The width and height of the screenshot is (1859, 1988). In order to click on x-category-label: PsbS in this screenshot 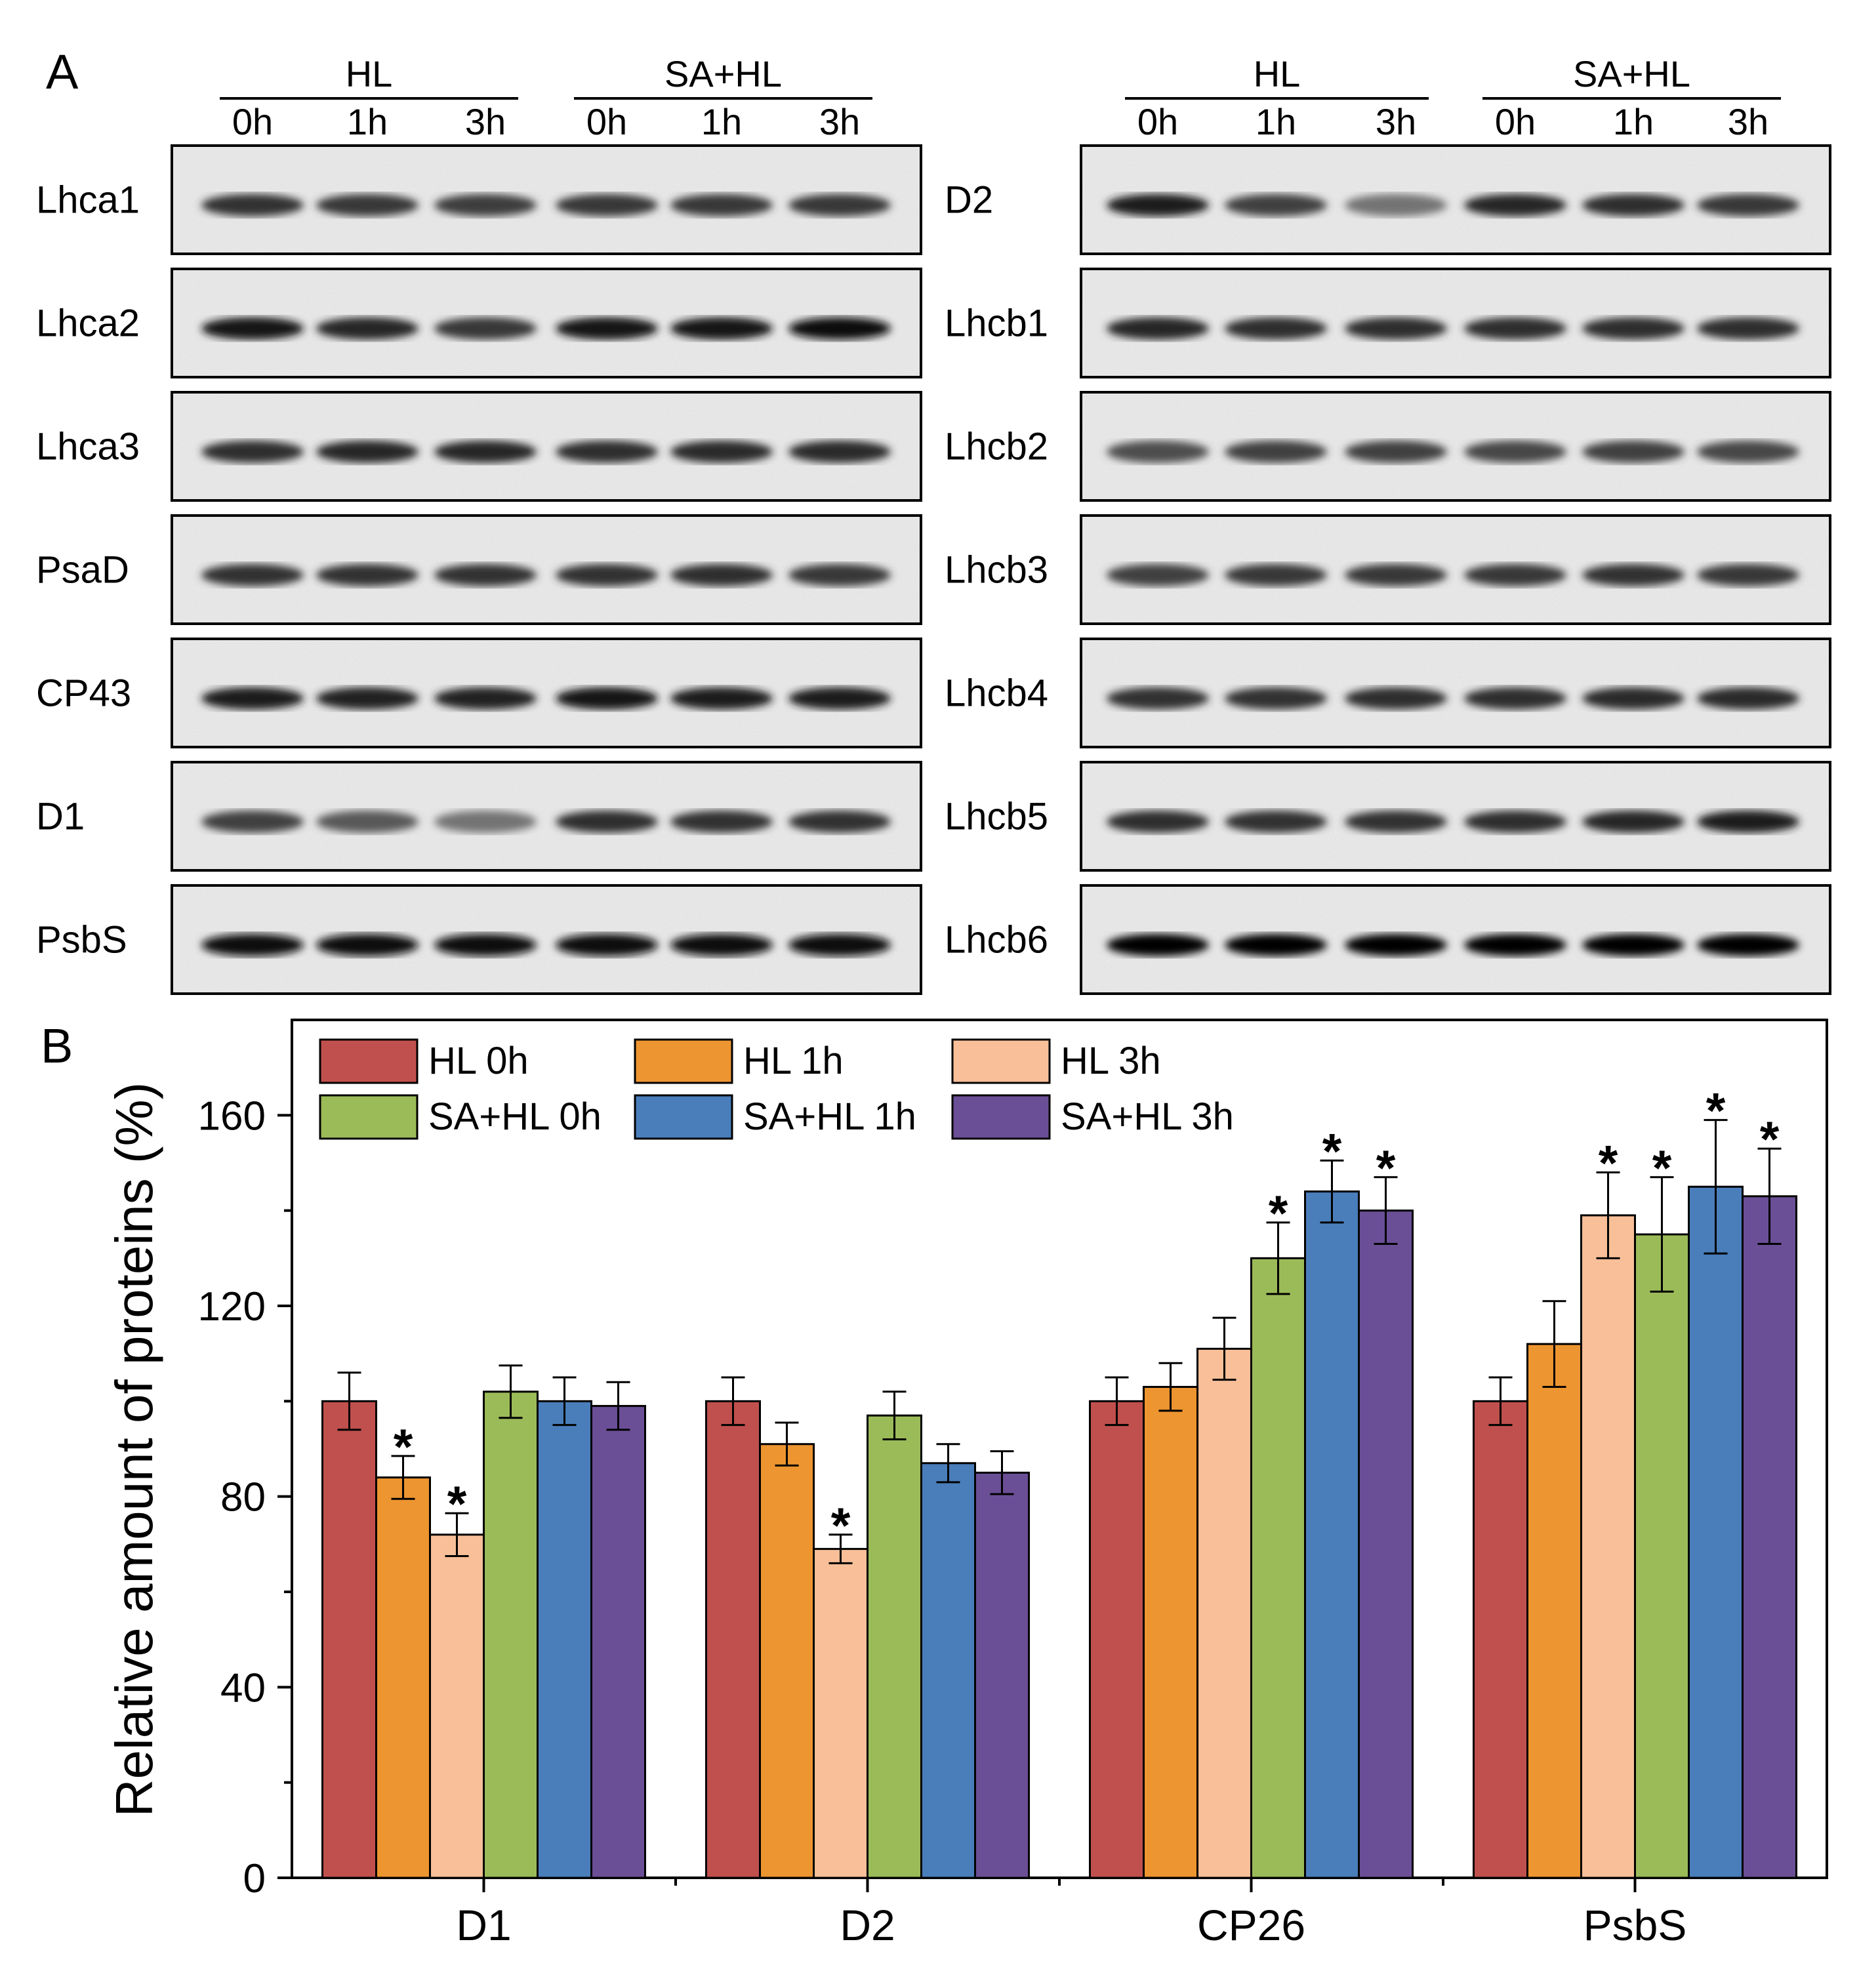, I will do `click(1635, 1925)`.